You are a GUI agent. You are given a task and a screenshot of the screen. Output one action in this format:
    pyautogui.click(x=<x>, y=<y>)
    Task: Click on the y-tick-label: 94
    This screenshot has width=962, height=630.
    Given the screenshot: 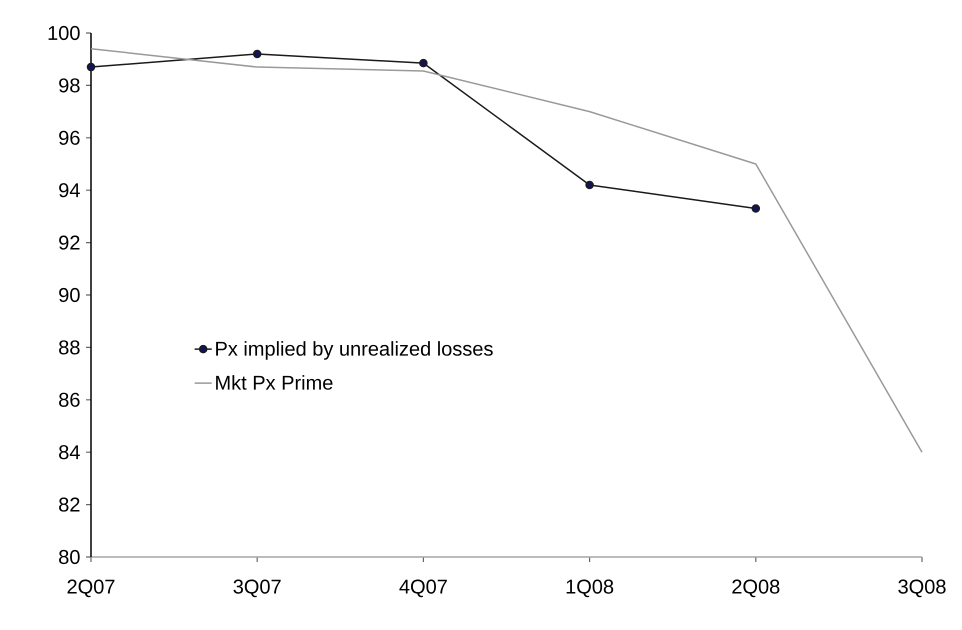 What is the action you would take?
    pyautogui.click(x=69, y=190)
    